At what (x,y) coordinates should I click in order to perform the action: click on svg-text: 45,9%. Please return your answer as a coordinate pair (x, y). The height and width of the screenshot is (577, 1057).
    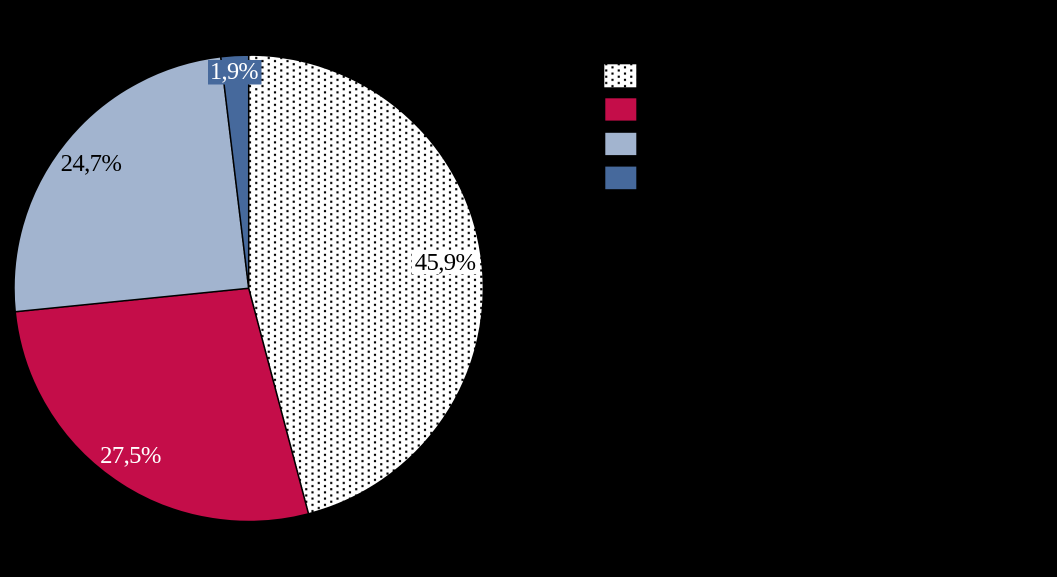
    Looking at the image, I should click on (445, 262).